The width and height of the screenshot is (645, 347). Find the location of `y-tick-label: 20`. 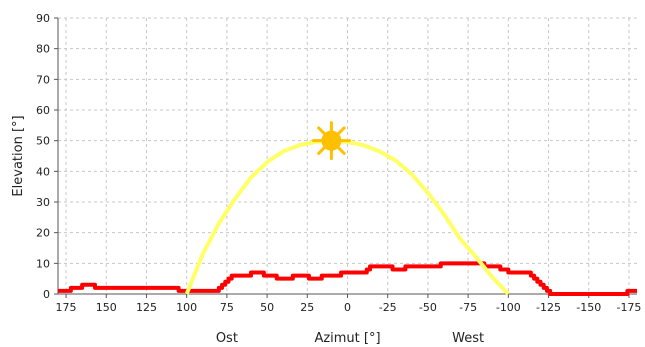

y-tick-label: 20 is located at coordinates (43, 233).